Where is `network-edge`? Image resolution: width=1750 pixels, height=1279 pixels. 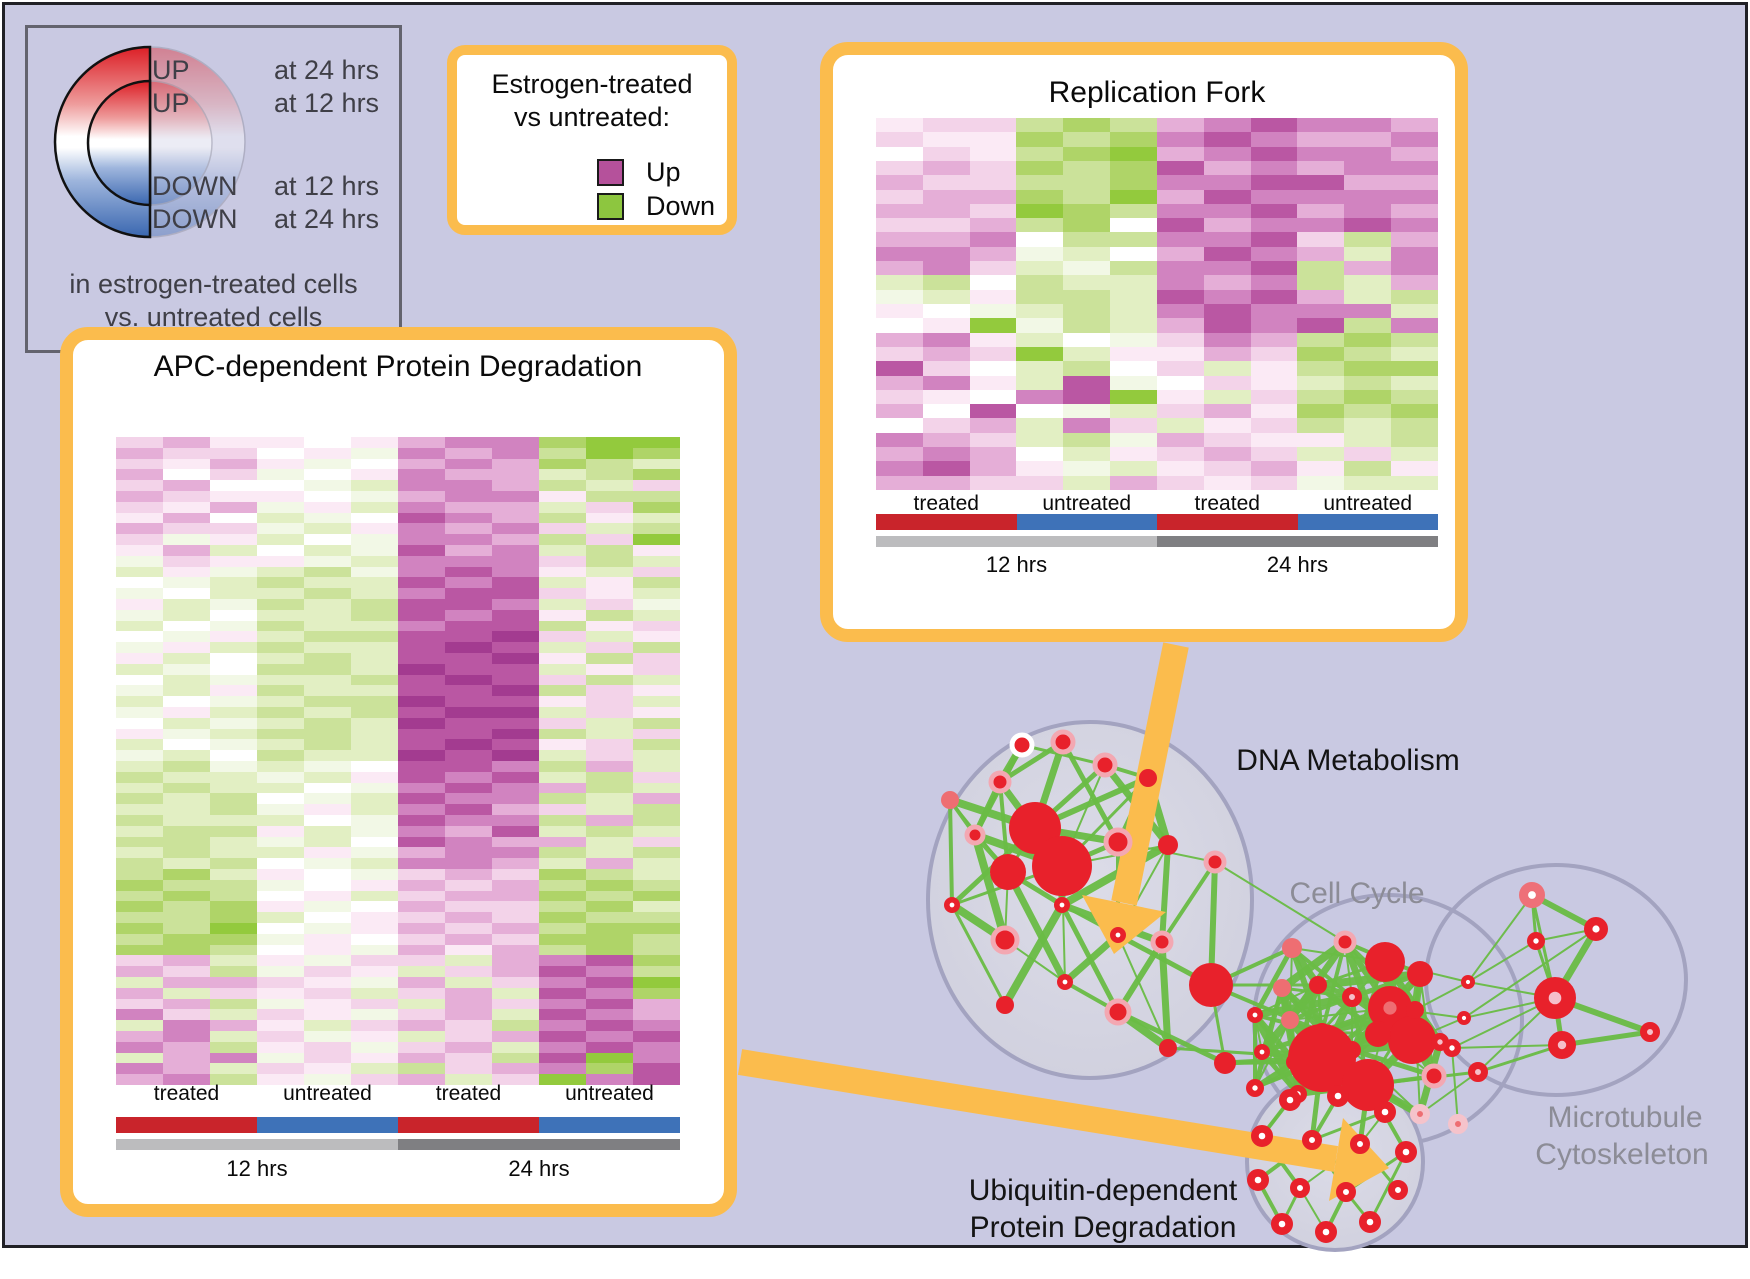
network-edge is located at coordinates (1507, 1046).